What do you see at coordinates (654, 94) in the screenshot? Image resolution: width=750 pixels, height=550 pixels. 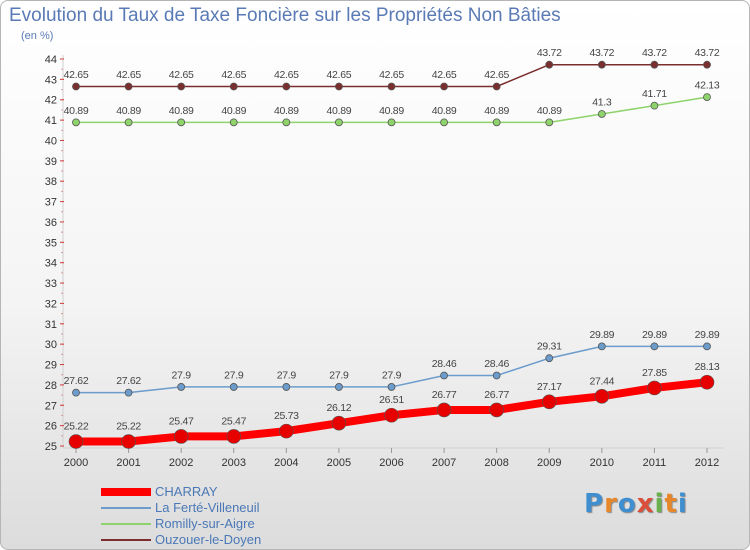 I see `data-label-romilly-sur-aigre: 41.71` at bounding box center [654, 94].